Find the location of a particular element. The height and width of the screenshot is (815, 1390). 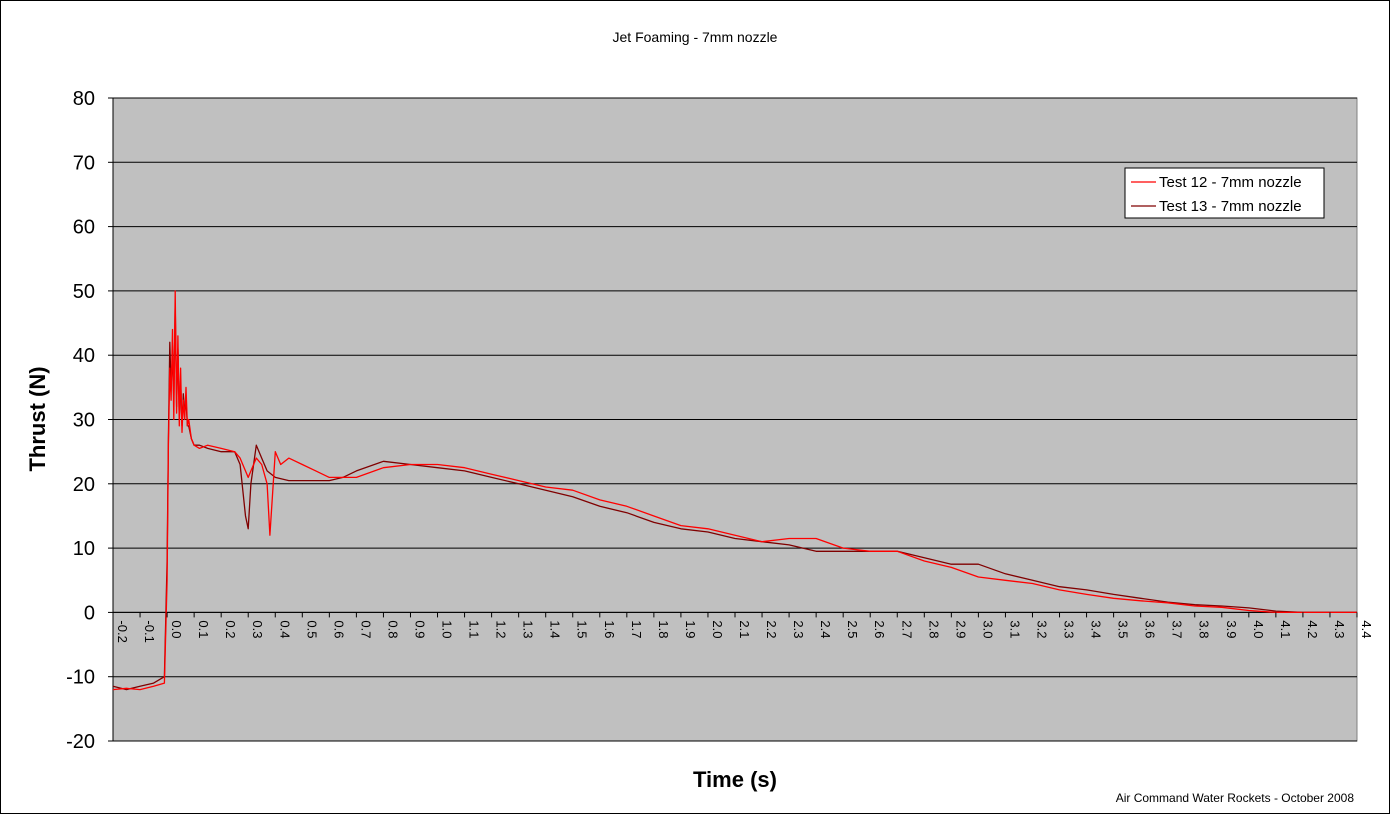

x-tick-label: 2.6 is located at coordinates (879, 629).